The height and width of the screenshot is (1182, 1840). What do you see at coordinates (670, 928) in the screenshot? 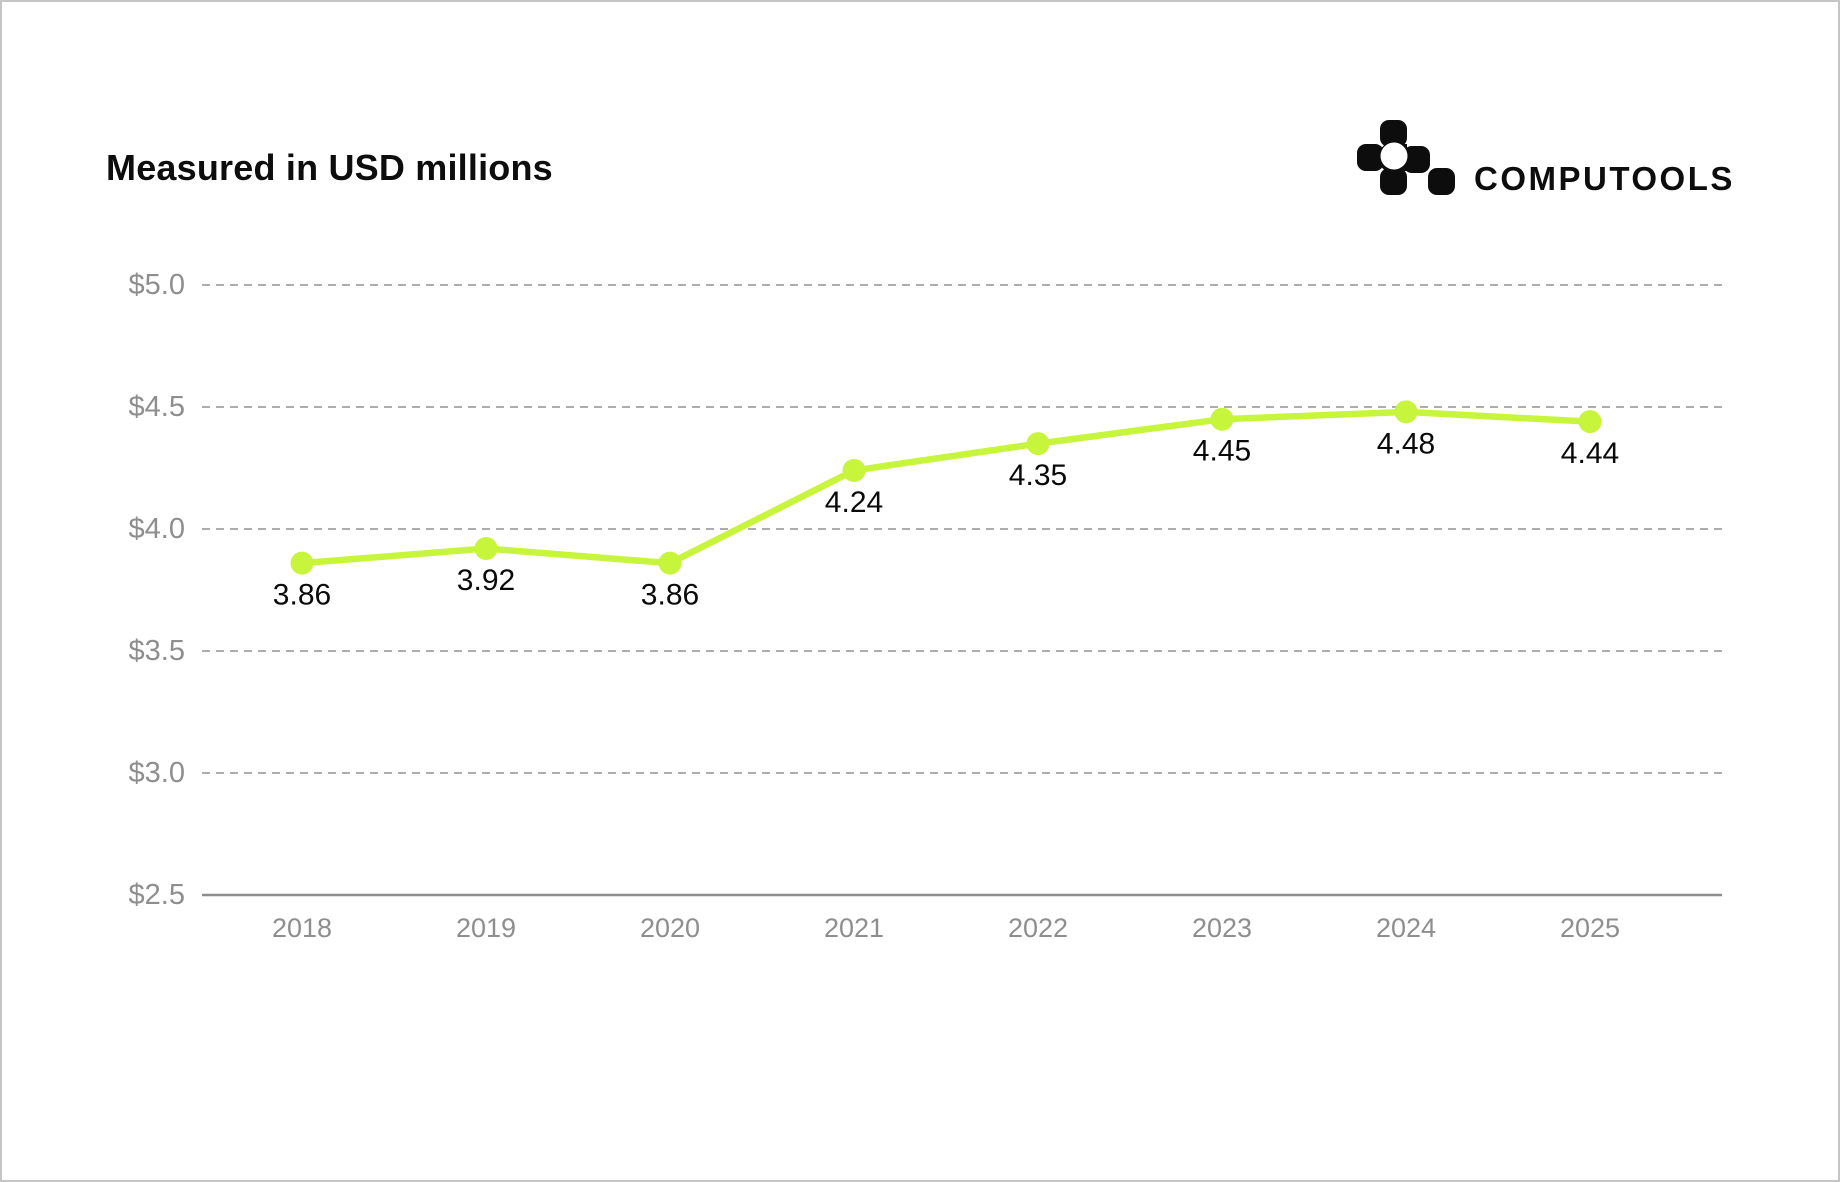
I see `x-tick-label: 2020` at bounding box center [670, 928].